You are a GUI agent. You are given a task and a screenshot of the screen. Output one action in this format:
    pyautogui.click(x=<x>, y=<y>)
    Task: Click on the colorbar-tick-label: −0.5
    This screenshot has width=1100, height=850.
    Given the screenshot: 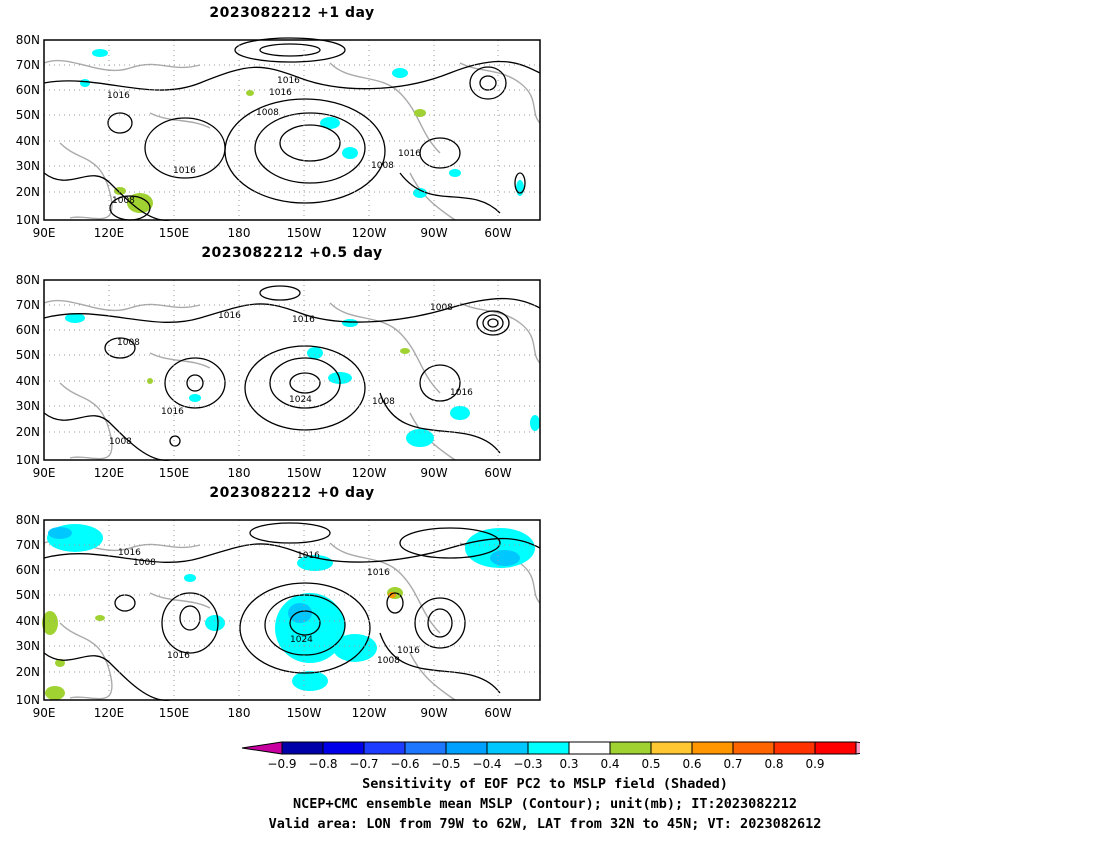 What is the action you would take?
    pyautogui.click(x=445, y=764)
    